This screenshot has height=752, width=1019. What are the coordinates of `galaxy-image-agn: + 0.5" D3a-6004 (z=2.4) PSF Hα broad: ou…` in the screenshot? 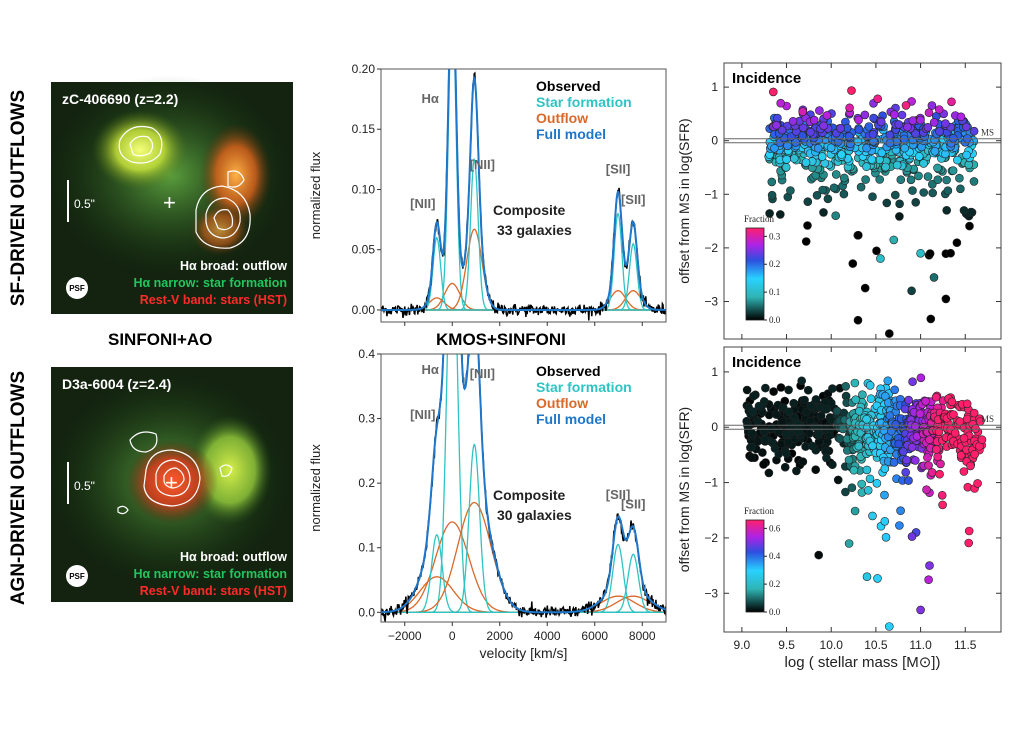 It's located at (172, 484).